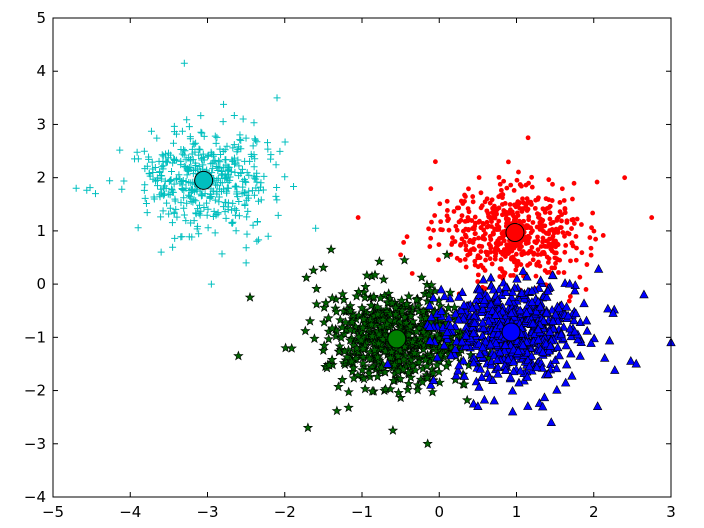 Image resolution: width=704 pixels, height=528 pixels. Describe the element at coordinates (671, 512) in the screenshot. I see `x-tick-label: 3` at that location.